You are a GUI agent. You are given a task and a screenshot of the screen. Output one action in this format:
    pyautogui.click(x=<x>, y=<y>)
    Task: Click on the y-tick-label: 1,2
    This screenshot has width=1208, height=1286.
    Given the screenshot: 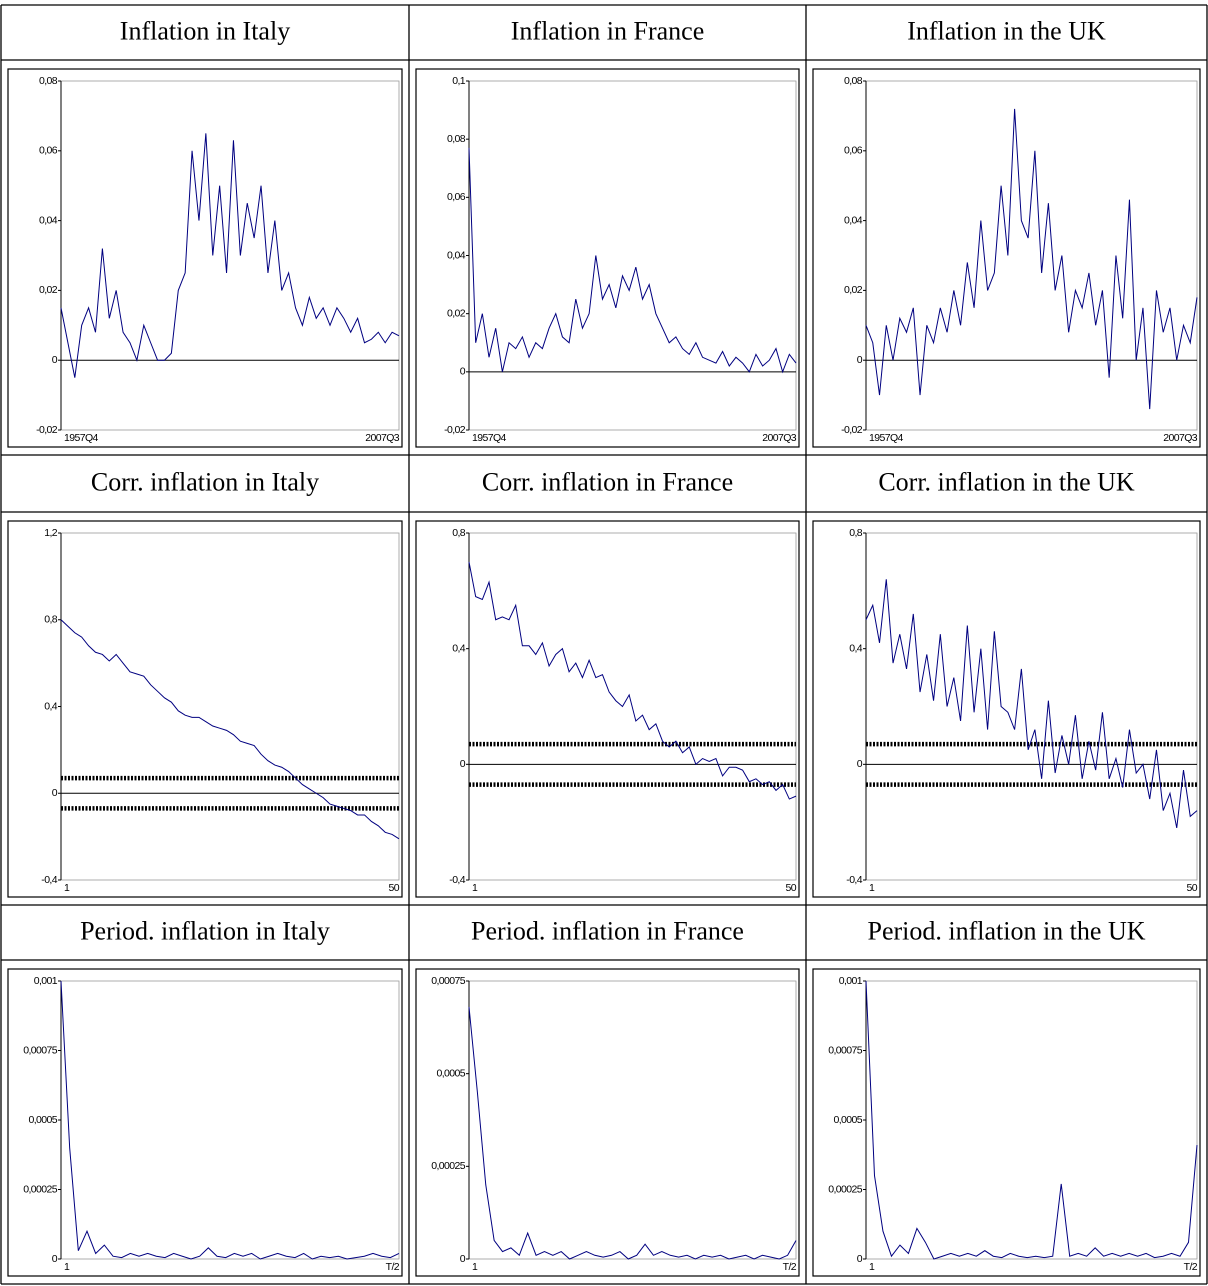 What is the action you would take?
    pyautogui.click(x=51, y=533)
    